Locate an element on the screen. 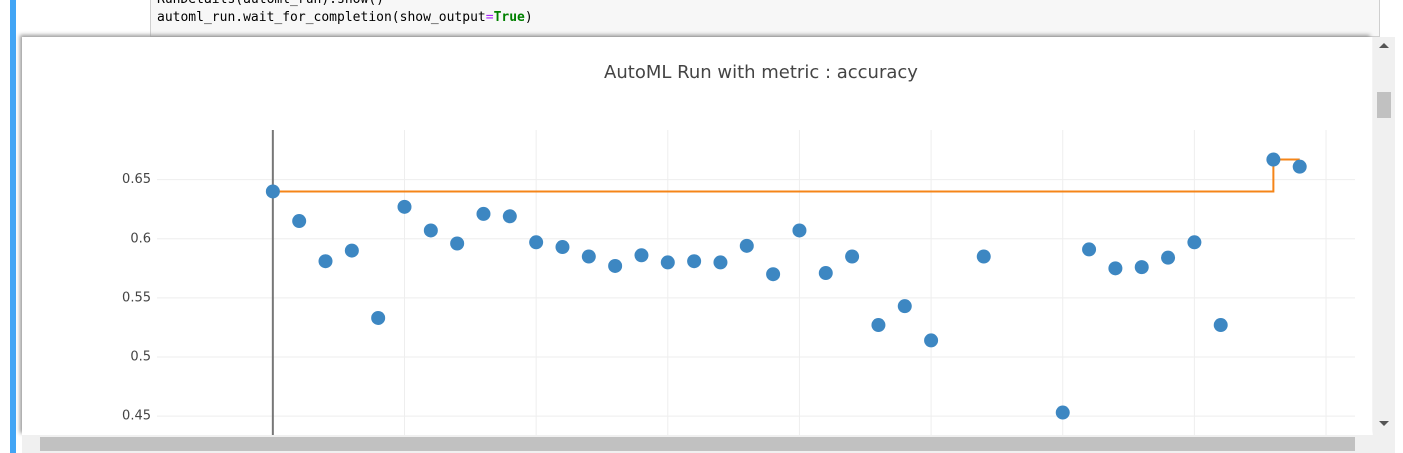 The width and height of the screenshot is (1403, 453). horizontal-scrollbar is located at coordinates (708, 444).